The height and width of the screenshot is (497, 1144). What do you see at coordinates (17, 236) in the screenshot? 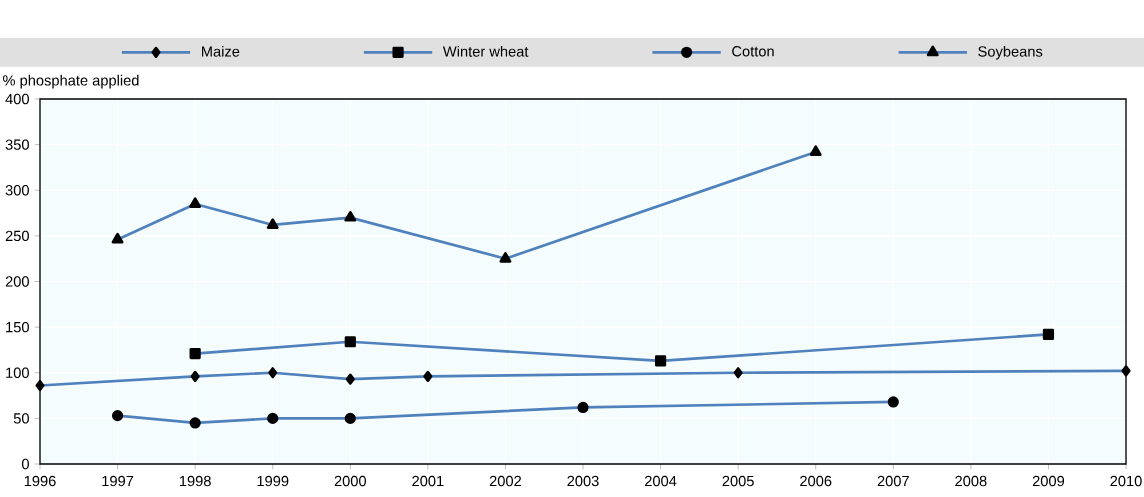
I see `y-tick-label: 250` at bounding box center [17, 236].